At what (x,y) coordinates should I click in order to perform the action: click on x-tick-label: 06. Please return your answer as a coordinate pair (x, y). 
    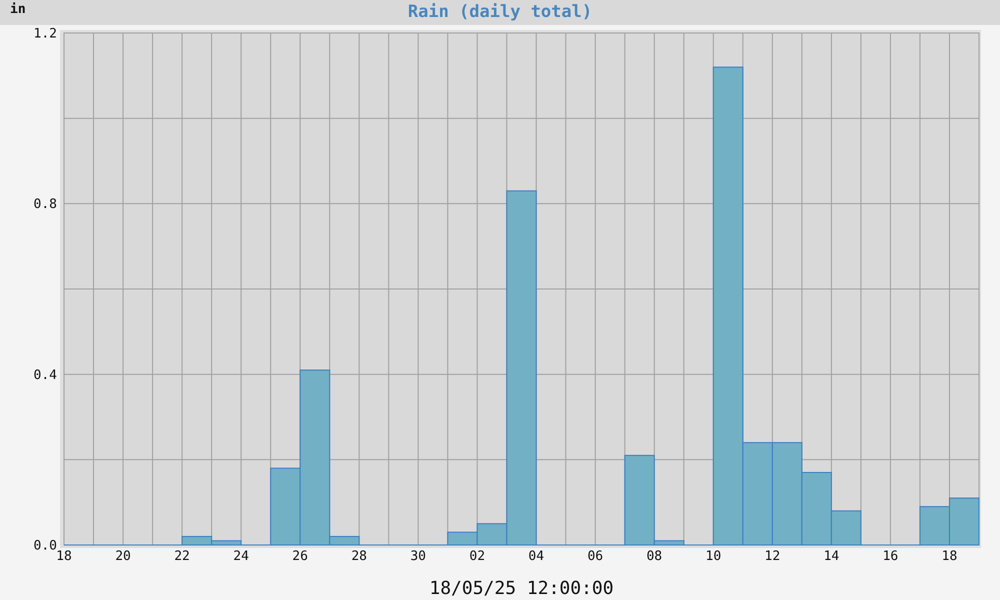
    Looking at the image, I should click on (595, 556).